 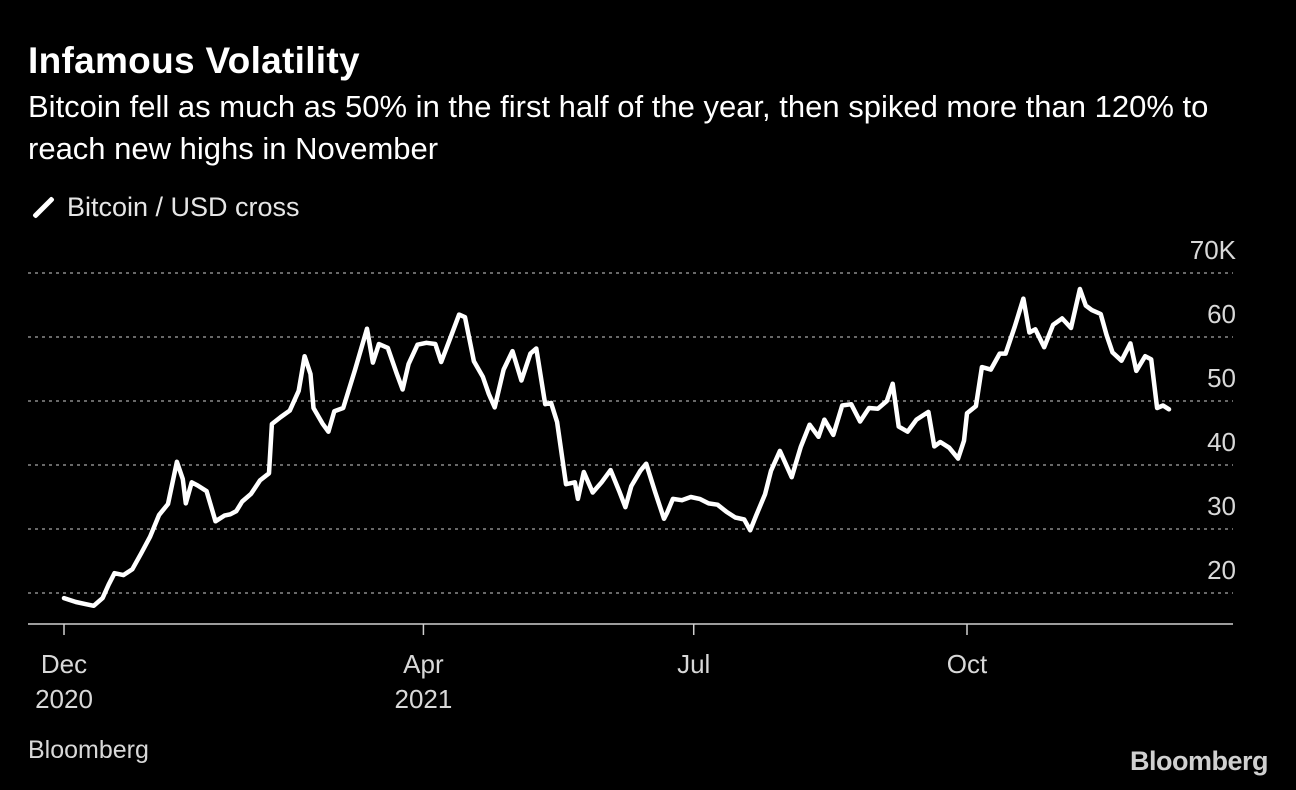 I want to click on legend-label: Bitcoin / USD cross, so click(x=183, y=207).